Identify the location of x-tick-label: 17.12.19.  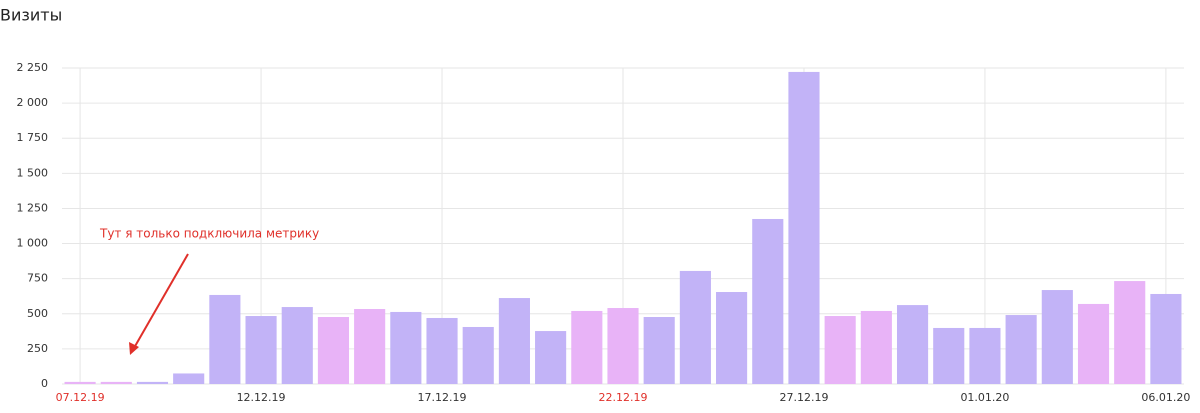
(442, 397).